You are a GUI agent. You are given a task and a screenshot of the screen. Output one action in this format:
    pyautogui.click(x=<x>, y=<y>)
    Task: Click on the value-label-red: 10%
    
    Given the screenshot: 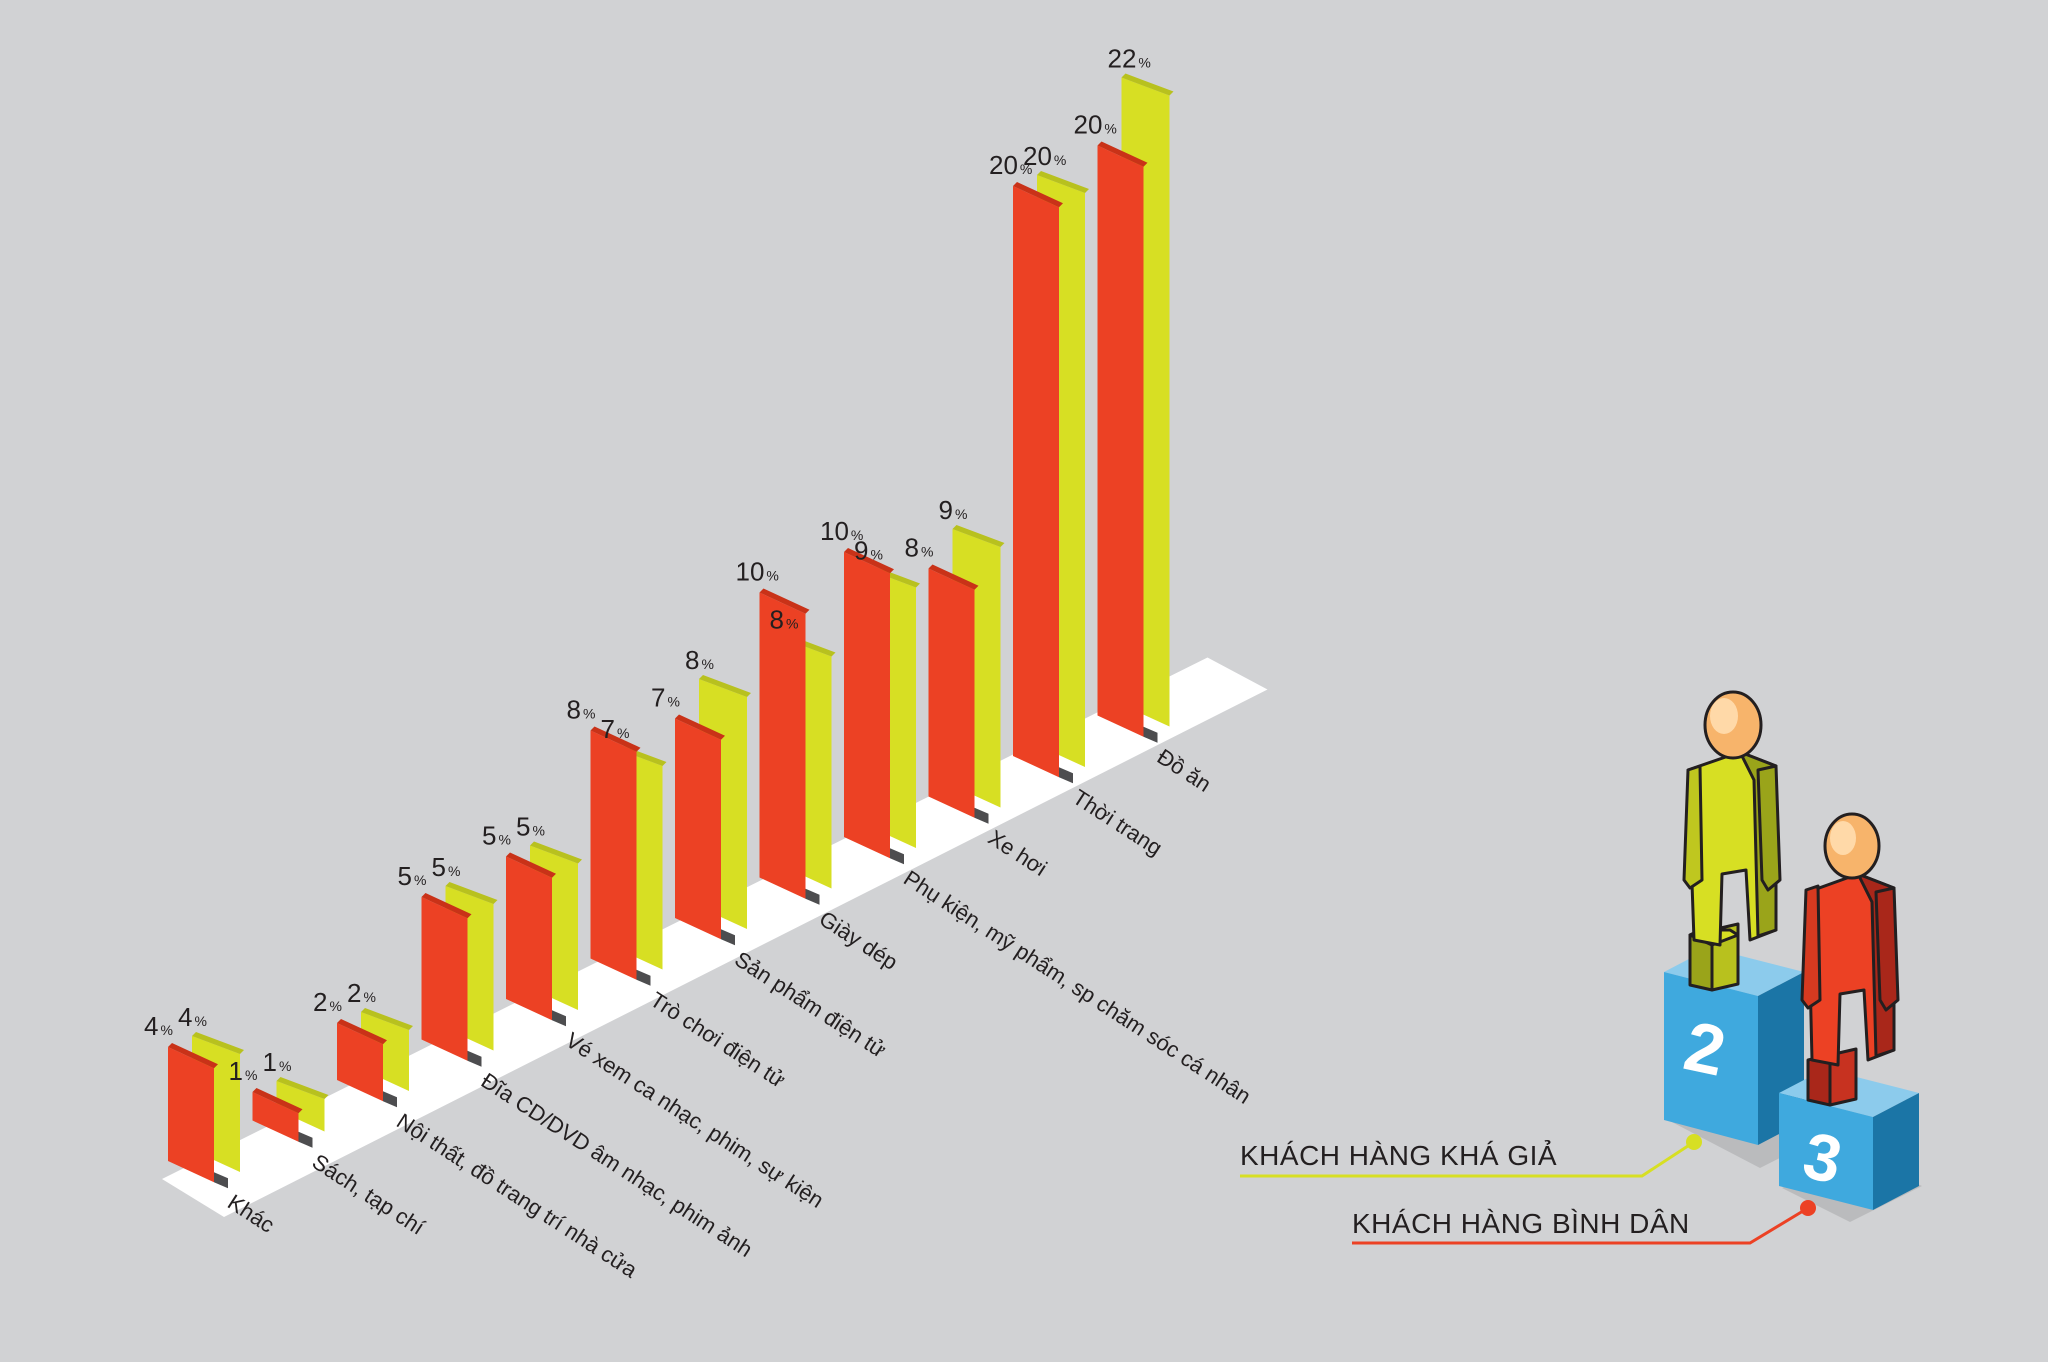 What is the action you would take?
    pyautogui.click(x=757, y=572)
    